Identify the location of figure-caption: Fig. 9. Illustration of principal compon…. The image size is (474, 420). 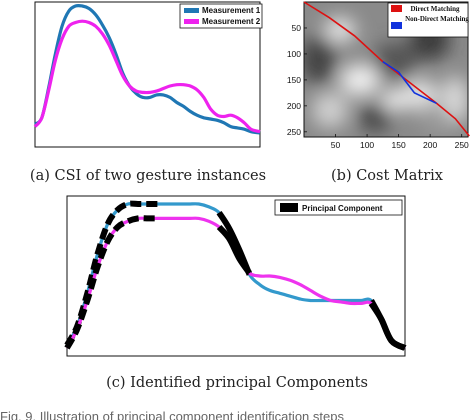
(172, 414).